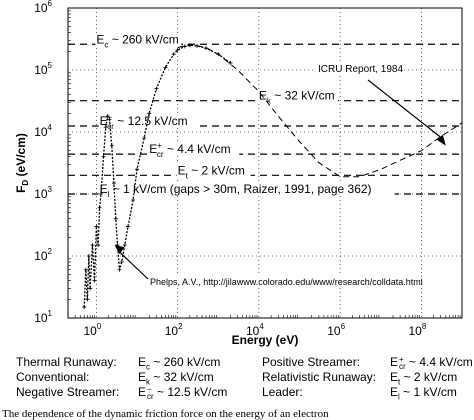 Image resolution: width=474 pixels, height=420 pixels. I want to click on field-symbol: El, so click(395, 393).